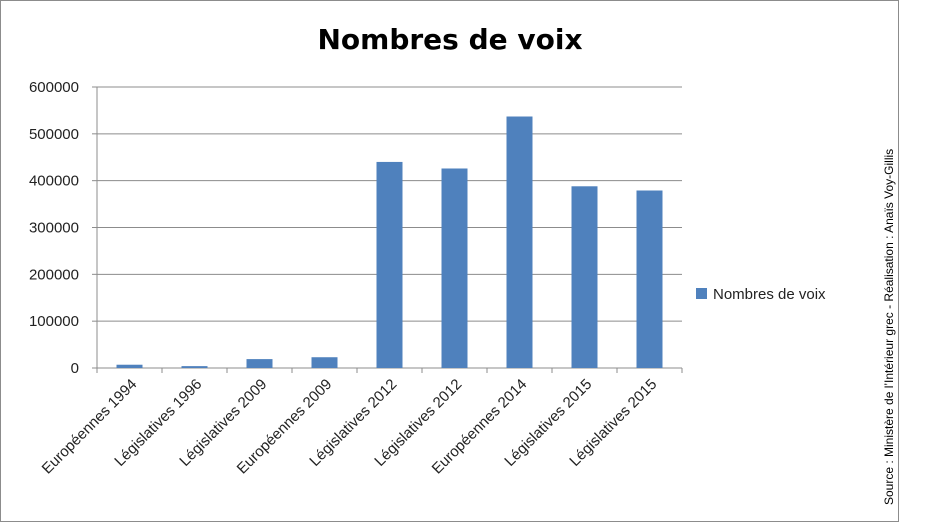 The height and width of the screenshot is (528, 944). I want to click on legend: Nombres de voix, so click(761, 294).